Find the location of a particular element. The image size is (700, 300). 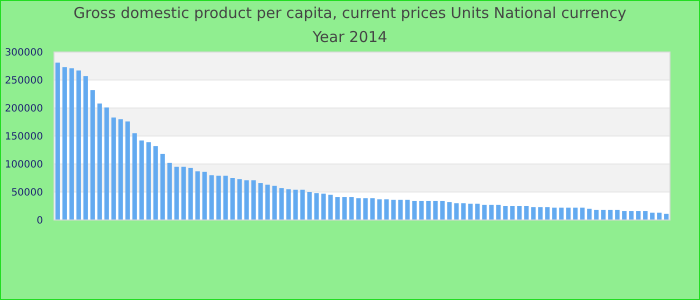

chart-subtitle: Year 2014 is located at coordinates (350, 37).